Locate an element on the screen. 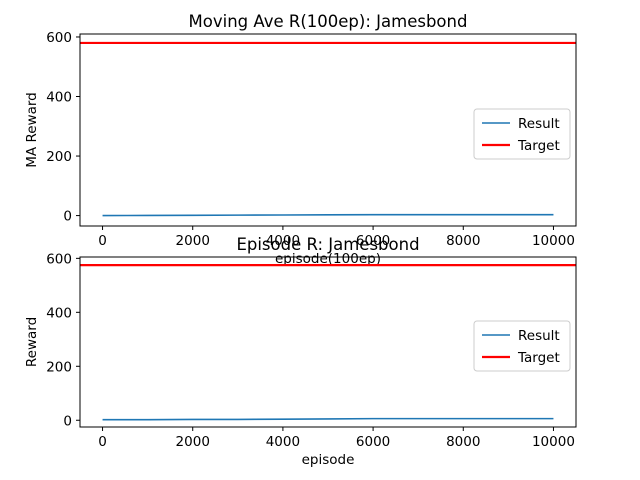 The width and height of the screenshot is (640, 480). x-axis-label: episode is located at coordinates (328, 460).